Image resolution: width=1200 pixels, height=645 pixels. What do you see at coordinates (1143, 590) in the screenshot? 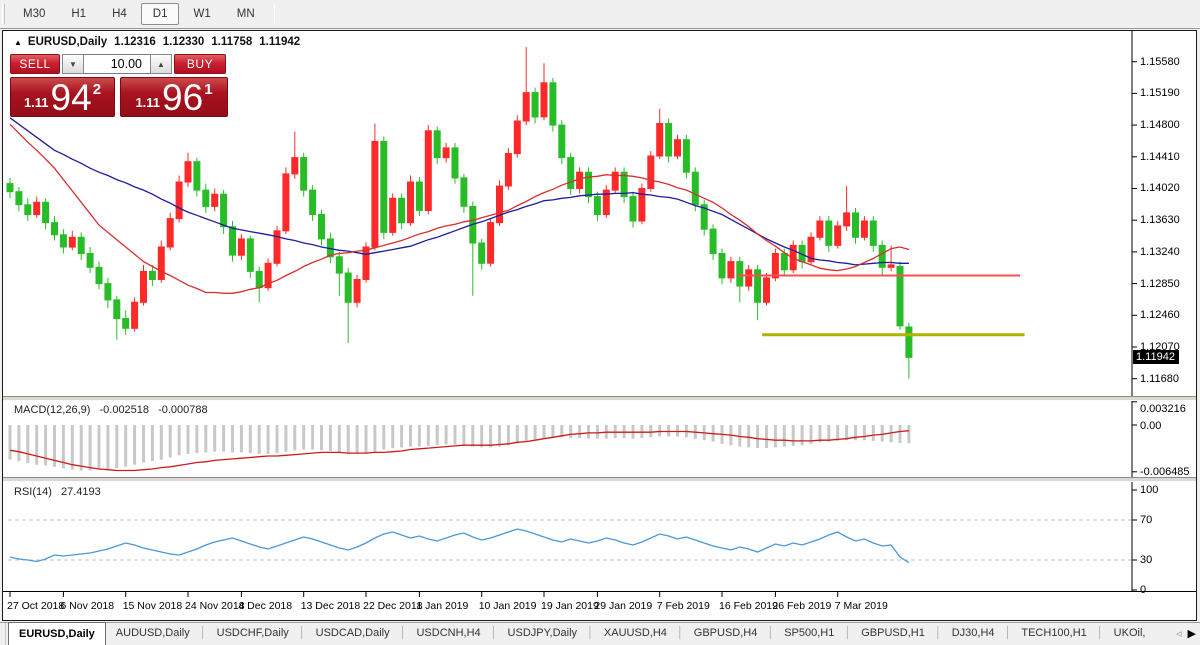
I see `rsi-axis-label: 0` at bounding box center [1143, 590].